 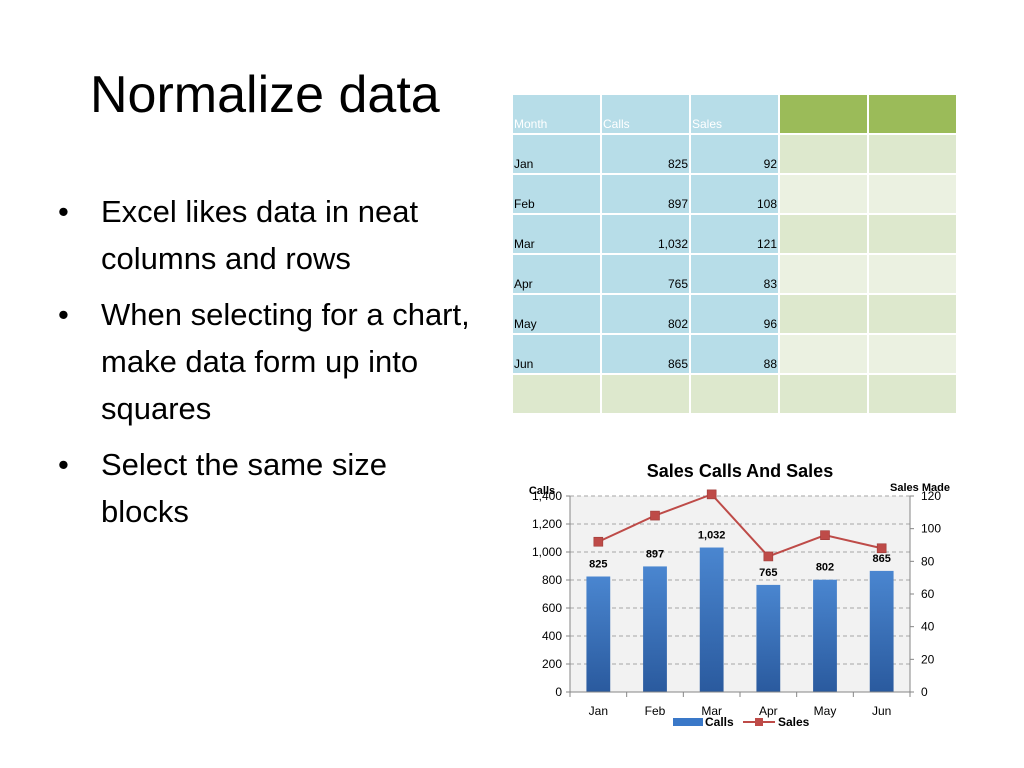 What do you see at coordinates (556, 274) in the screenshot?
I see `table-cell: Apr` at bounding box center [556, 274].